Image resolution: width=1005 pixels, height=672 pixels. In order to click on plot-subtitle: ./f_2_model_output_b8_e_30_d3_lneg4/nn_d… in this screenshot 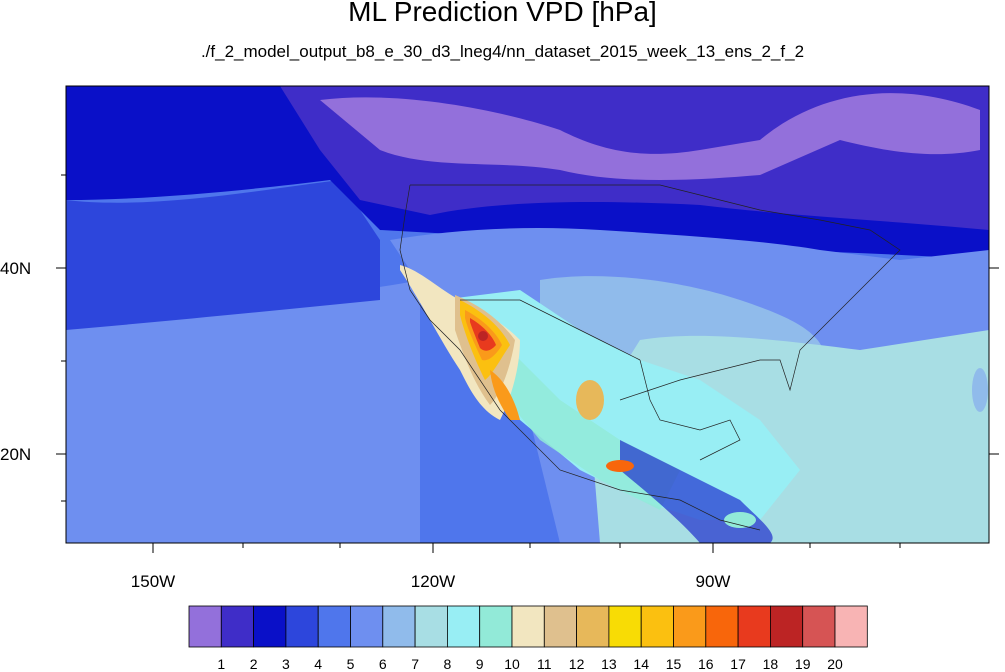, I will do `click(502, 51)`.